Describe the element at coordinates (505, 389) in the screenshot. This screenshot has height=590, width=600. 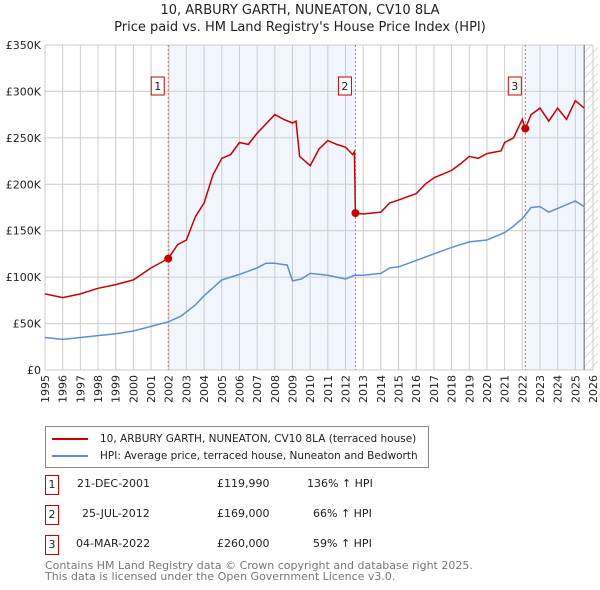
I see `x-tick-label: 2021` at that location.